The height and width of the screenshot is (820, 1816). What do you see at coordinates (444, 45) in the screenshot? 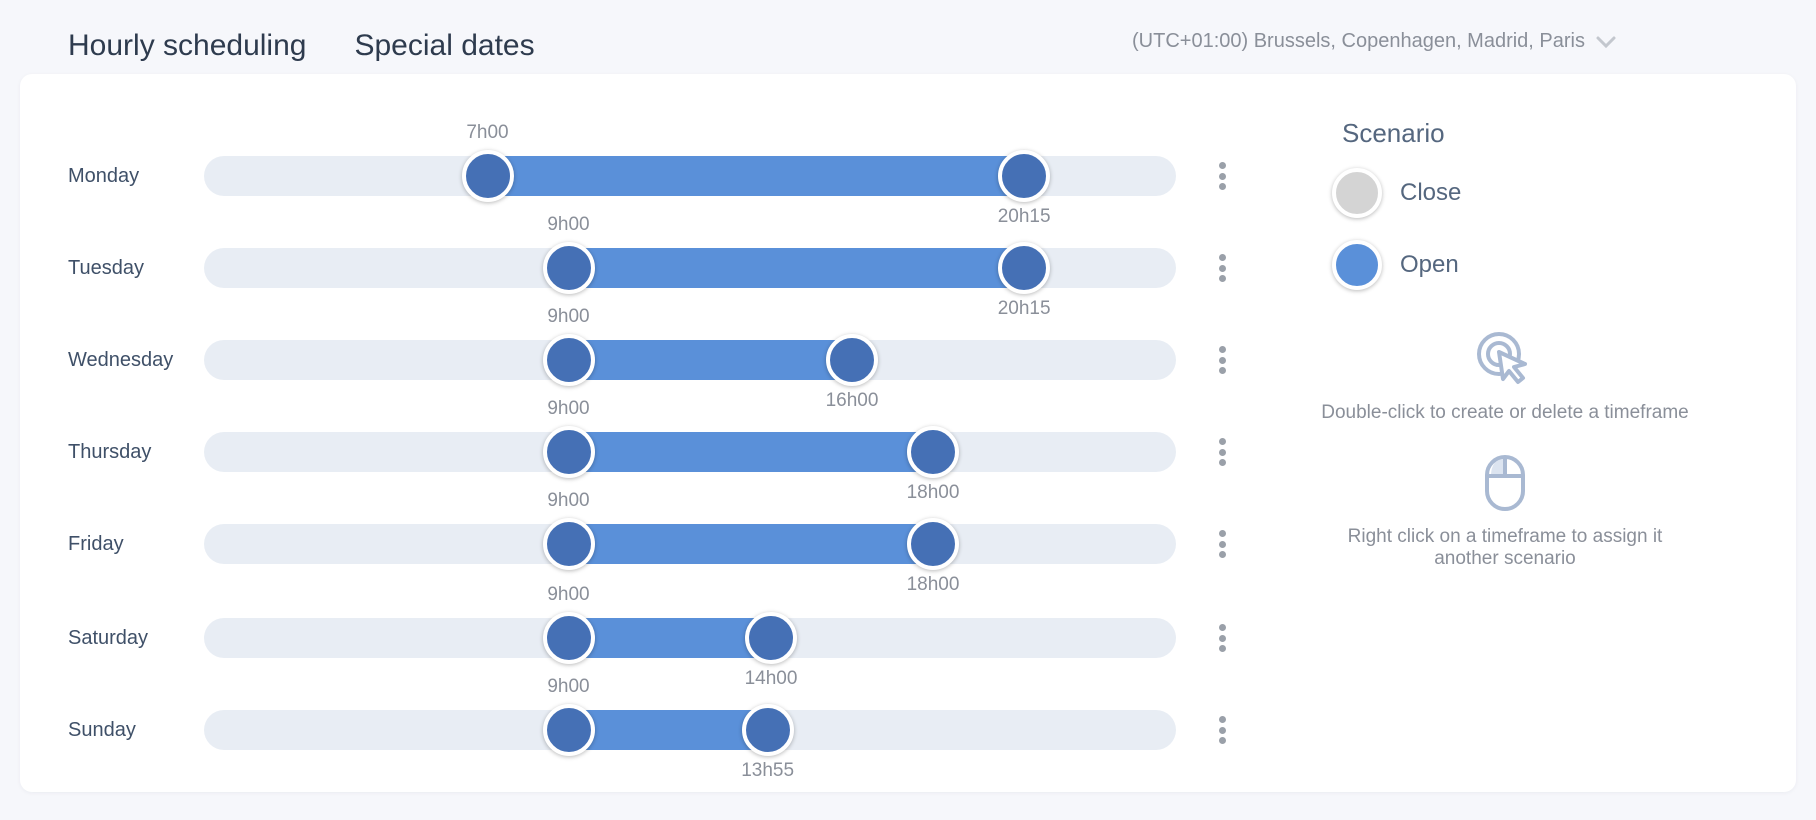
I see `tab-special-dates: Special dates` at bounding box center [444, 45].